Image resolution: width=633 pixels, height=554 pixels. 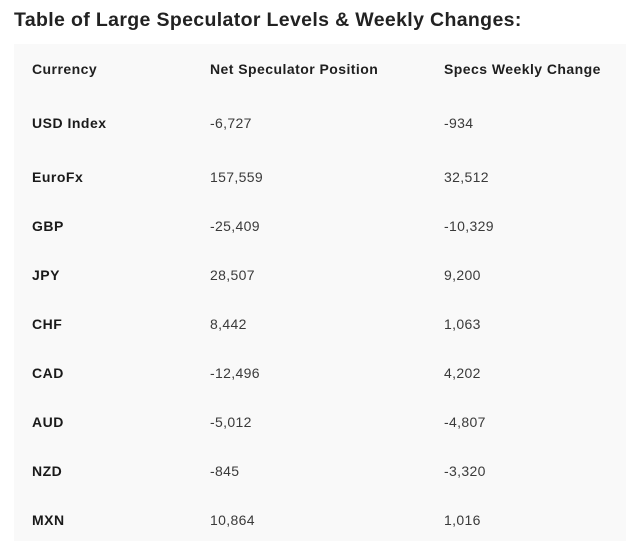 I want to click on table-row: USD Index -6,727 -934, so click(x=320, y=122).